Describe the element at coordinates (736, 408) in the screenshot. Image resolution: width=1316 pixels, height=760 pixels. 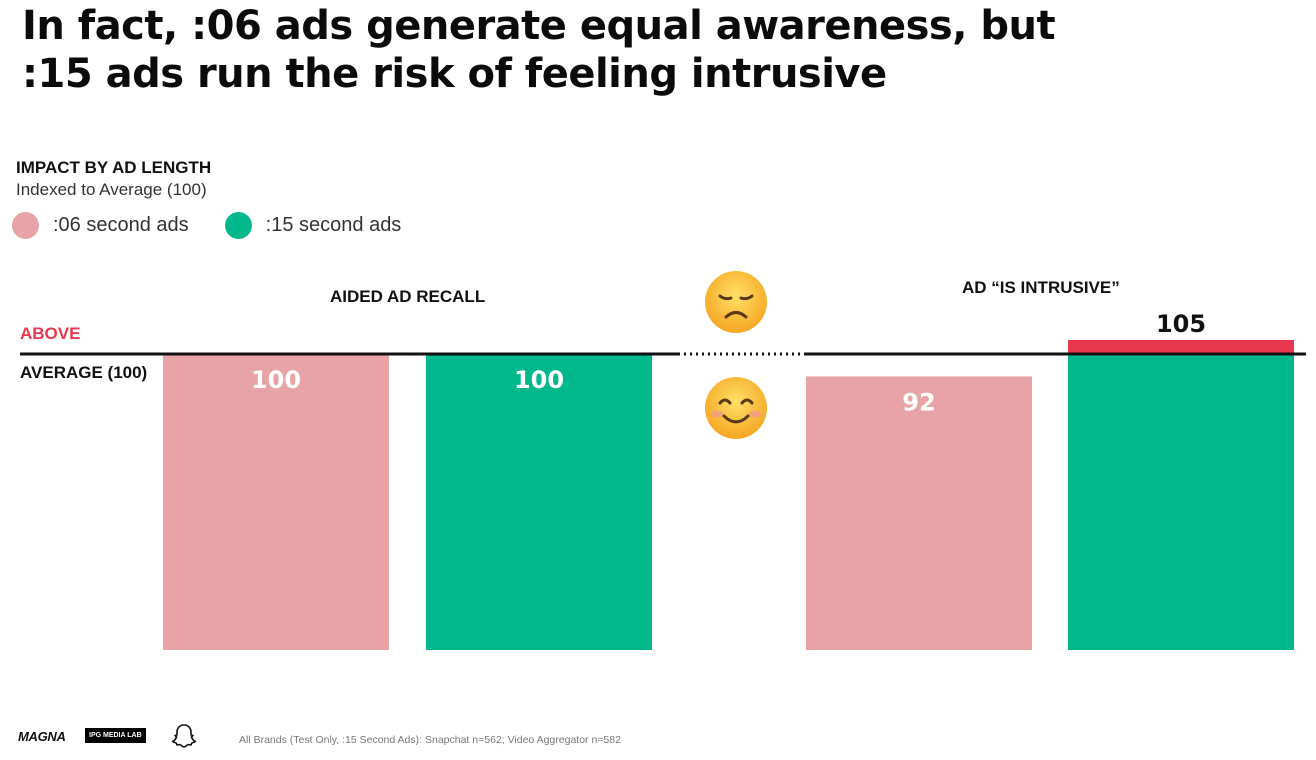
I see `smiling-face-icon` at that location.